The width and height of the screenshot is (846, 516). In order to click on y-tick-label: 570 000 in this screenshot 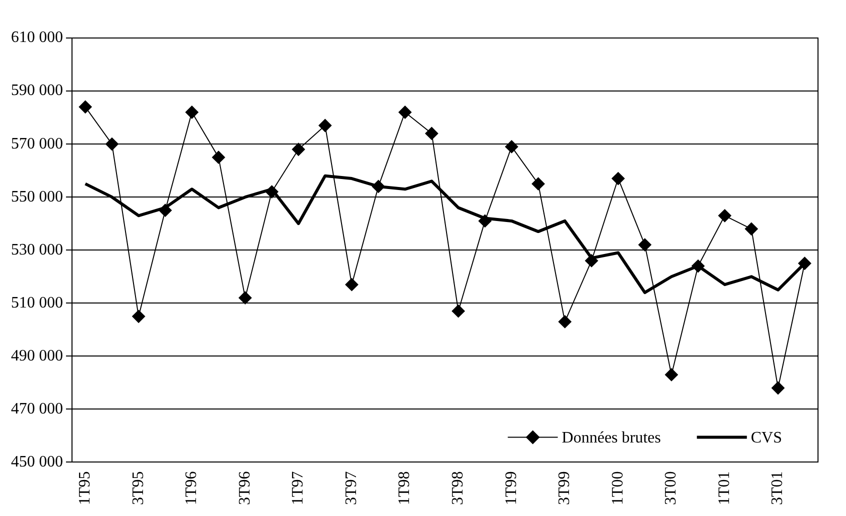, I will do `click(37, 143)`.